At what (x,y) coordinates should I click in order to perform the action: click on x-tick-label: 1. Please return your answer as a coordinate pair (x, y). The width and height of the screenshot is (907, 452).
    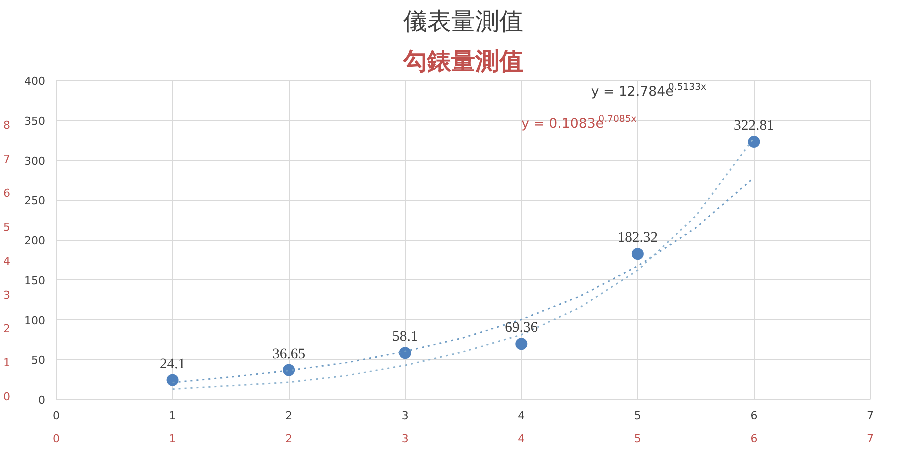
    Looking at the image, I should click on (172, 416).